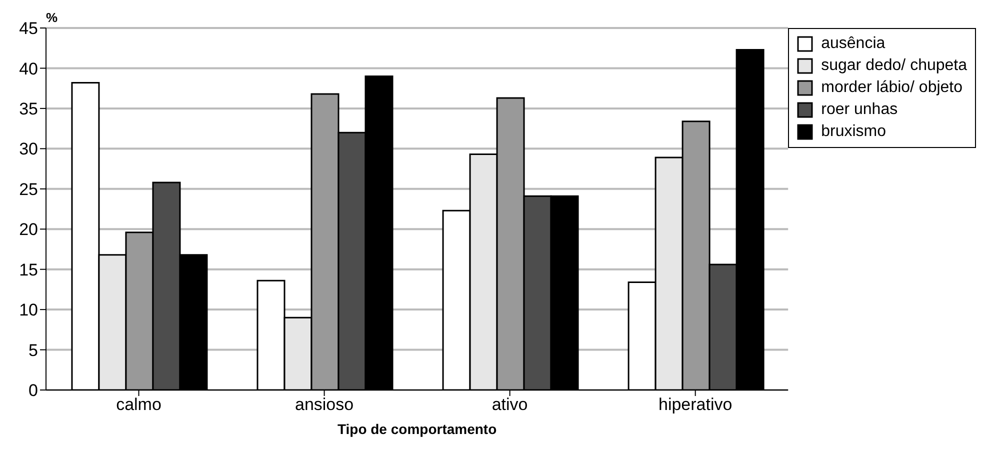 This screenshot has width=994, height=457. I want to click on y-tick-label: 0, so click(33, 390).